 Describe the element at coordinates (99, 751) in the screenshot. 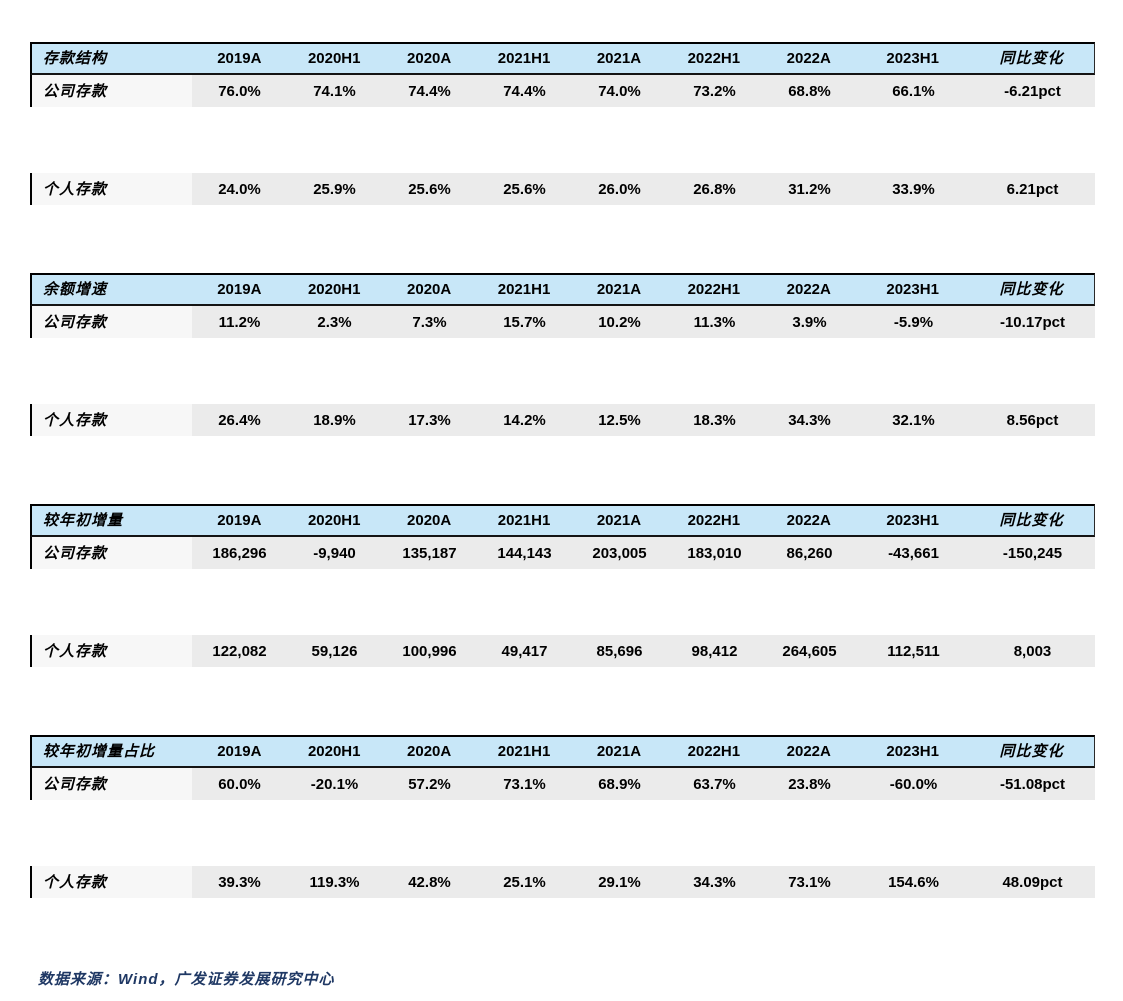

I see `section-title: 较年初增量占比` at that location.